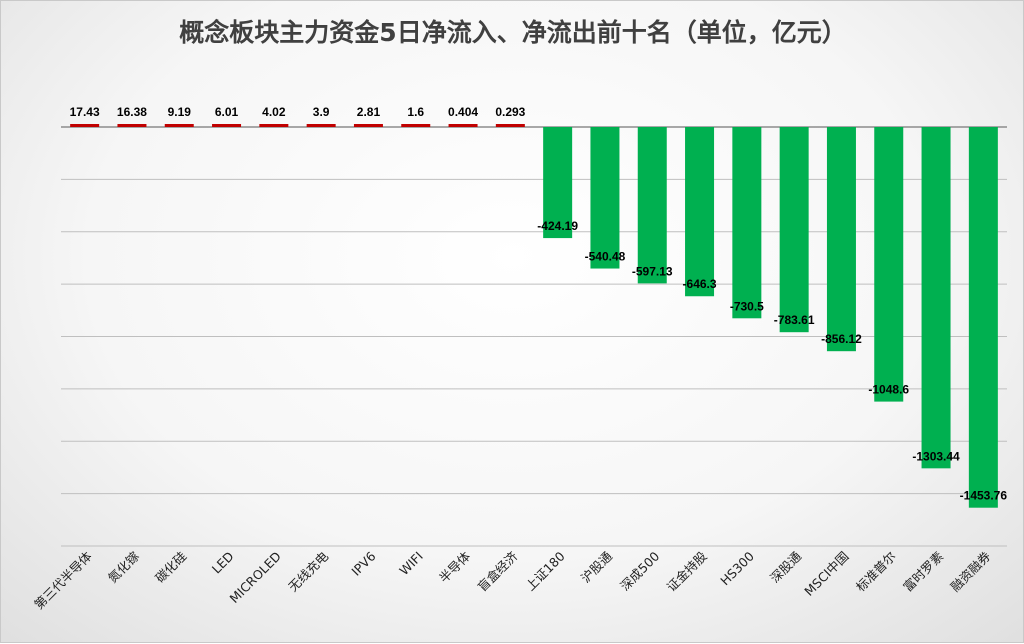 This screenshot has height=644, width=1024. I want to click on bar-盲盒经济, so click(510, 125).